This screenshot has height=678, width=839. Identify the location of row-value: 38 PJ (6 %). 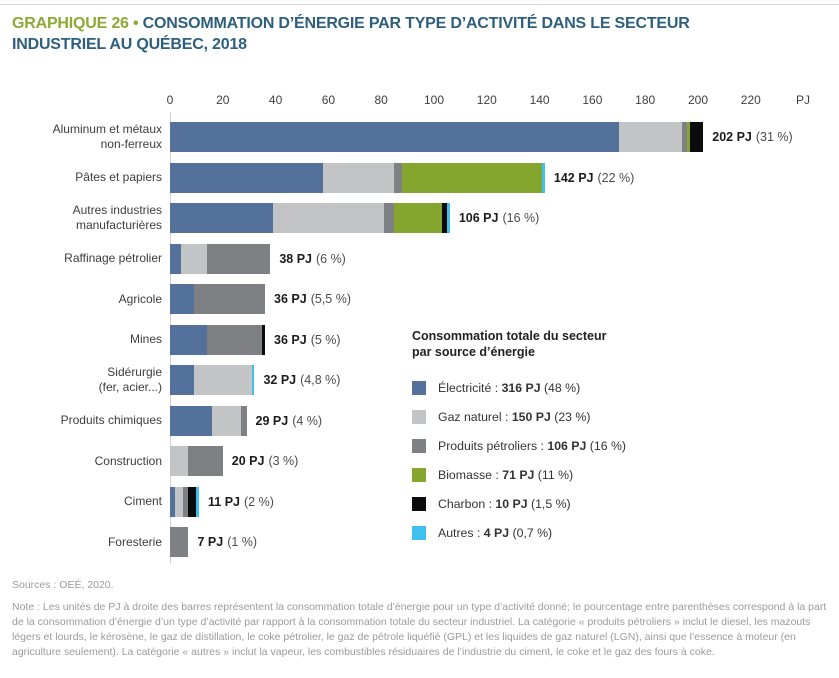
(312, 259).